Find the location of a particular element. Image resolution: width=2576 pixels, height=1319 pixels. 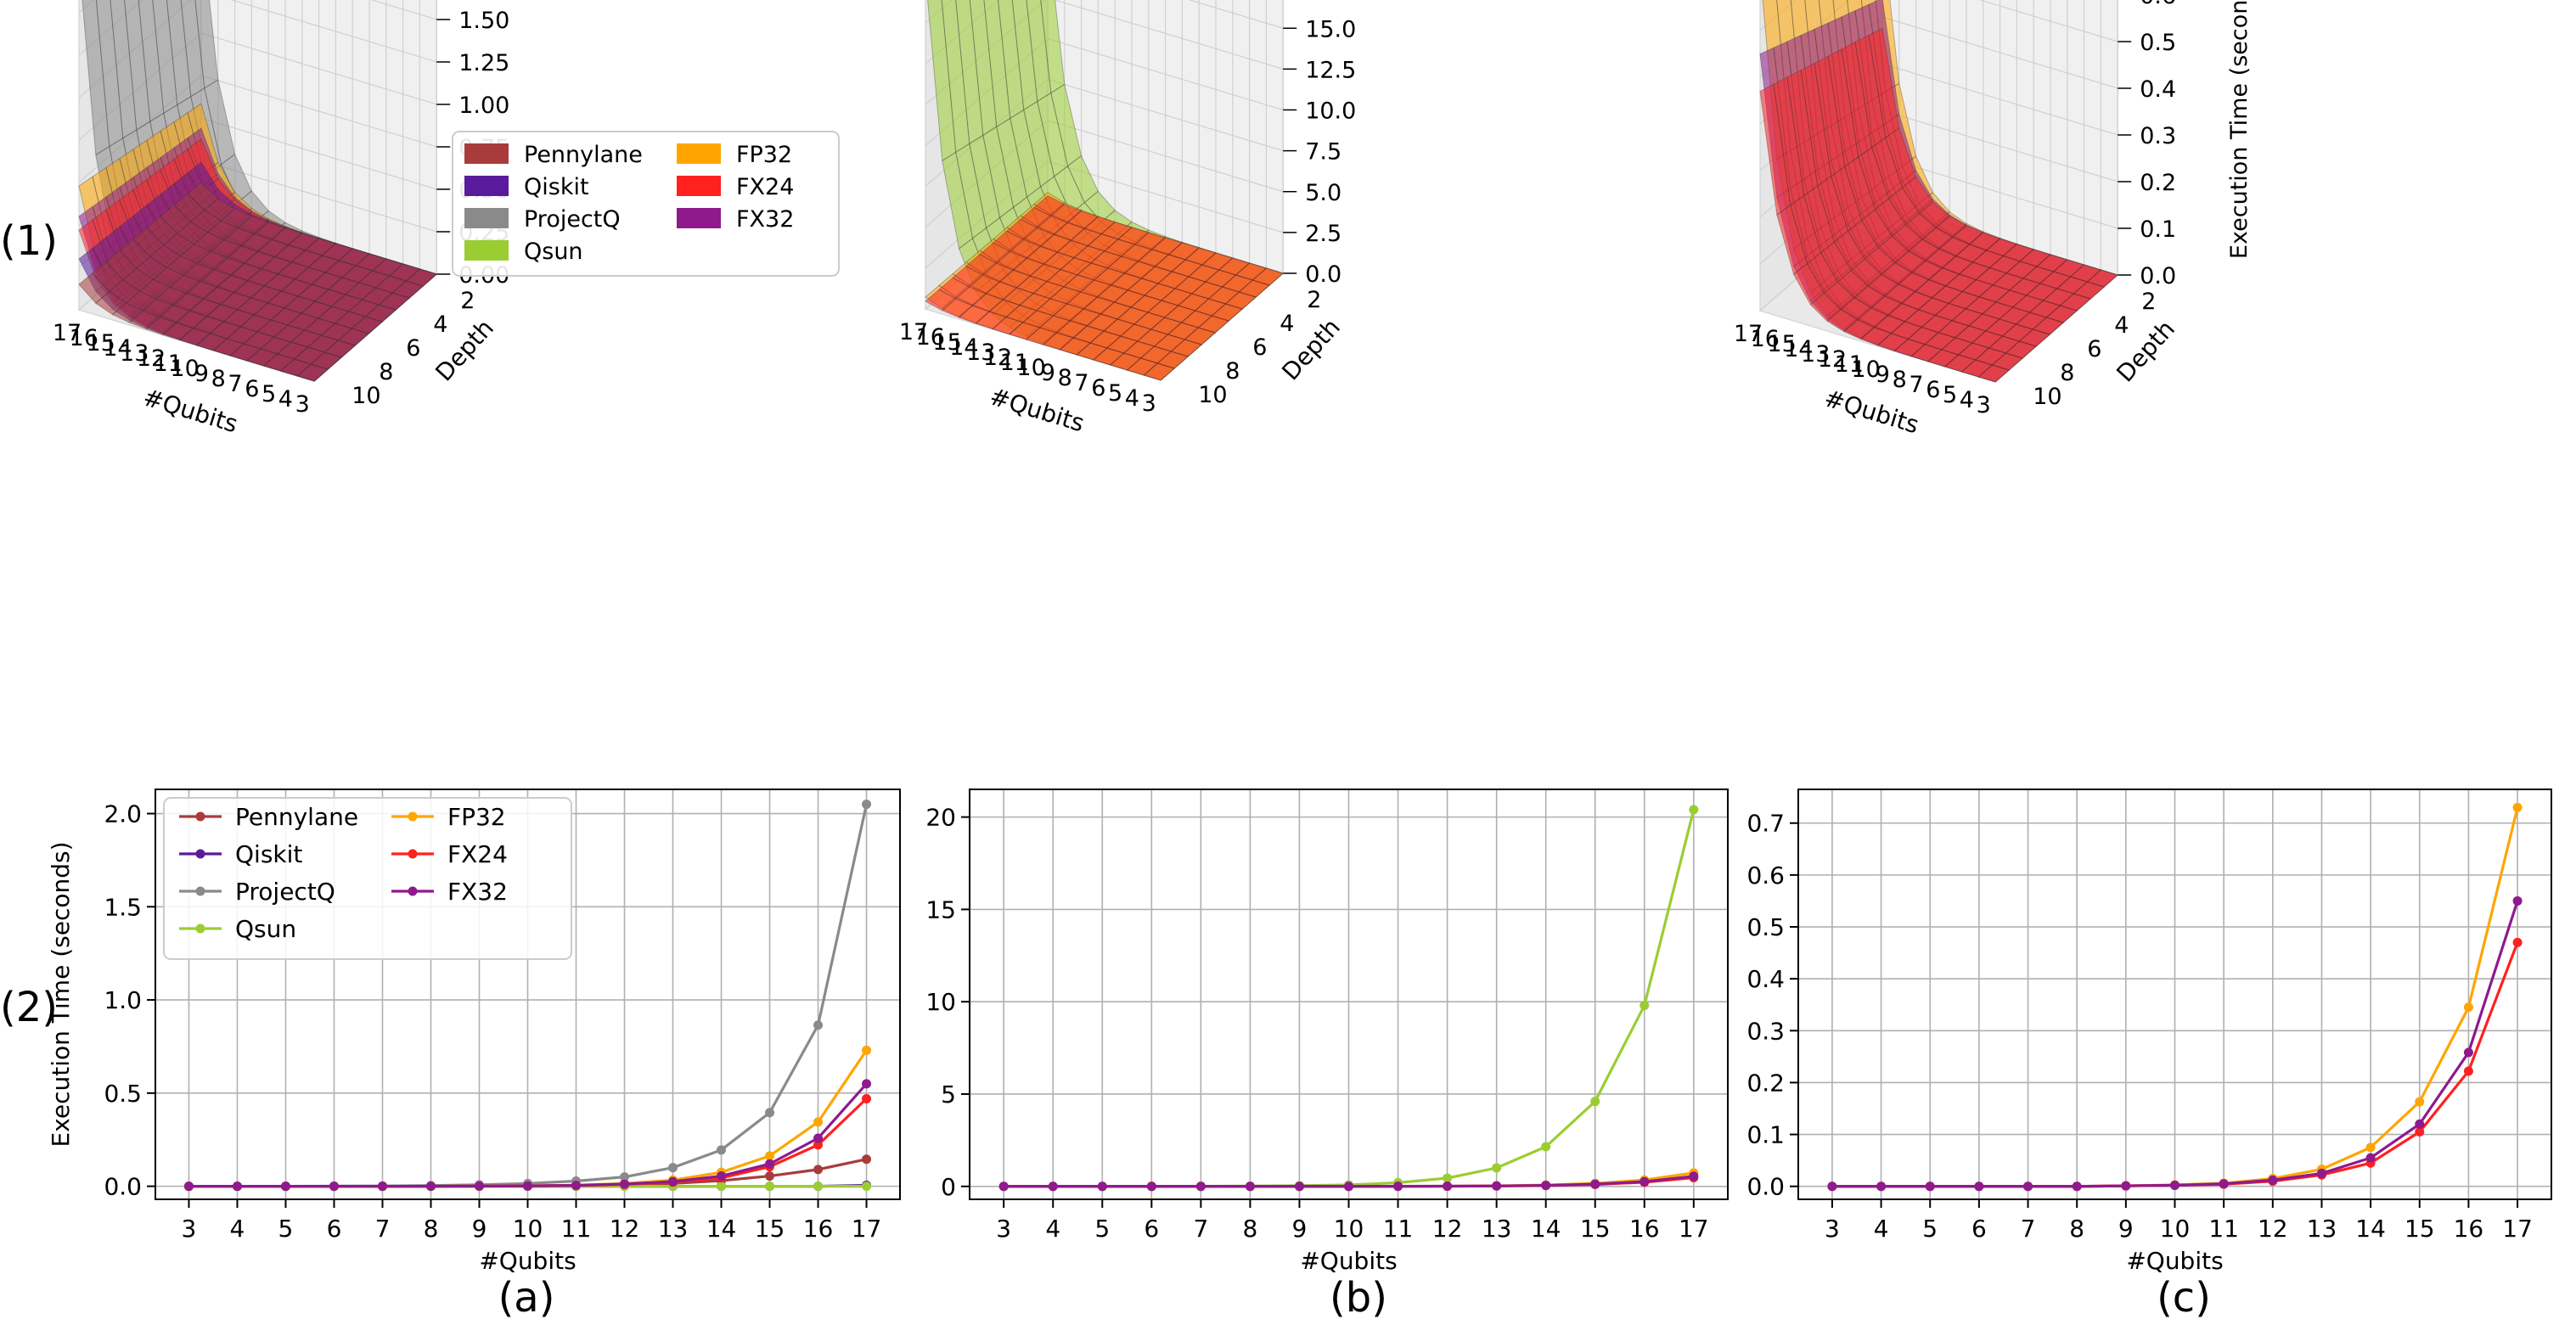

legend-swatch-qiskit is located at coordinates (486, 186).